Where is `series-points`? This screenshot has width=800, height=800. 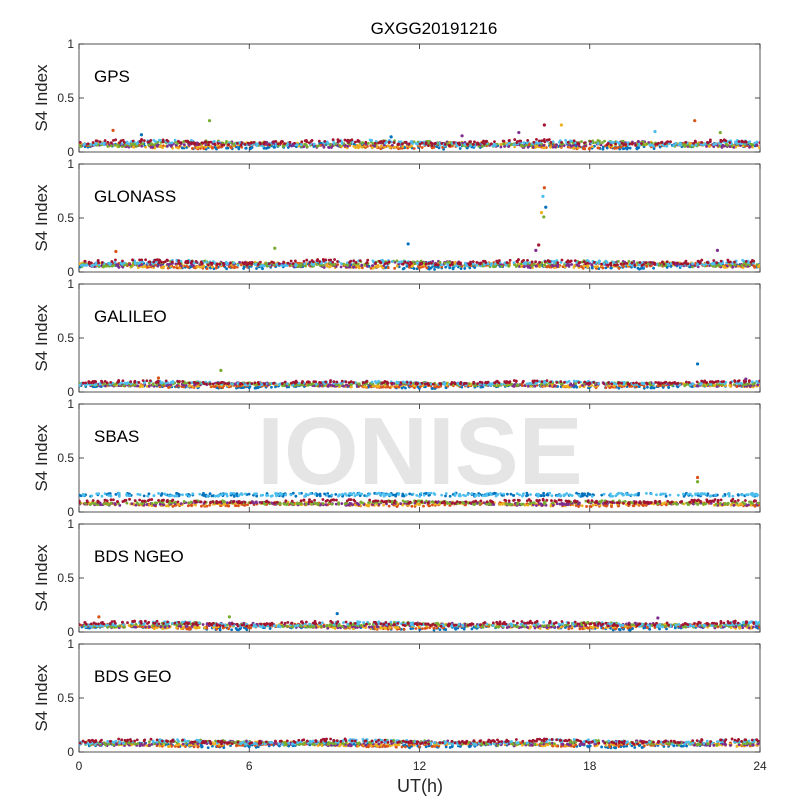
series-points is located at coordinates (419, 376).